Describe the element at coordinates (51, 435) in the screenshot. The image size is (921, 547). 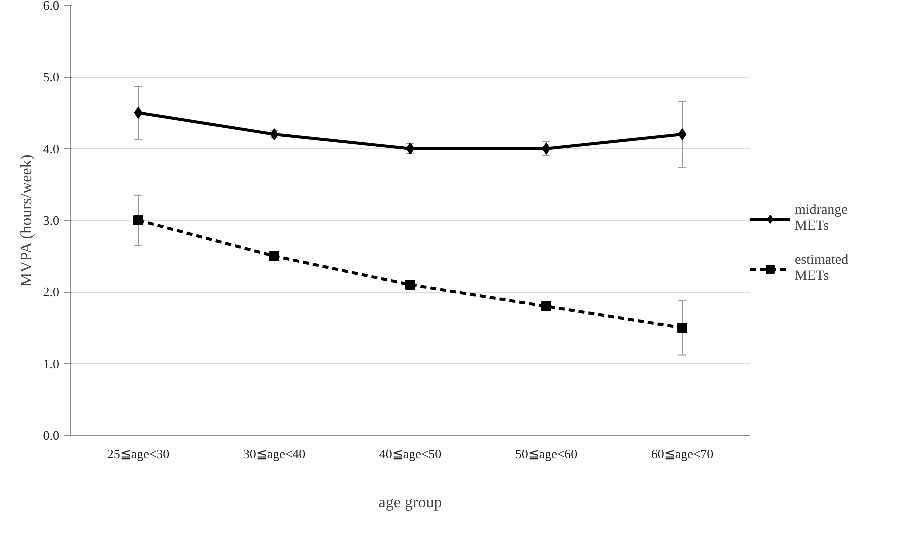
I see `y-tick-label: 0.0` at that location.